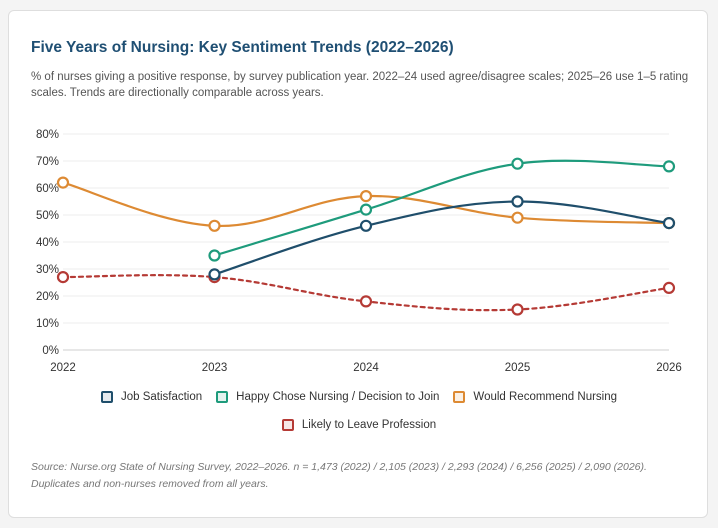 Image resolution: width=718 pixels, height=528 pixels. What do you see at coordinates (161, 397) in the screenshot?
I see `legend-label: Job Satisfaction` at bounding box center [161, 397].